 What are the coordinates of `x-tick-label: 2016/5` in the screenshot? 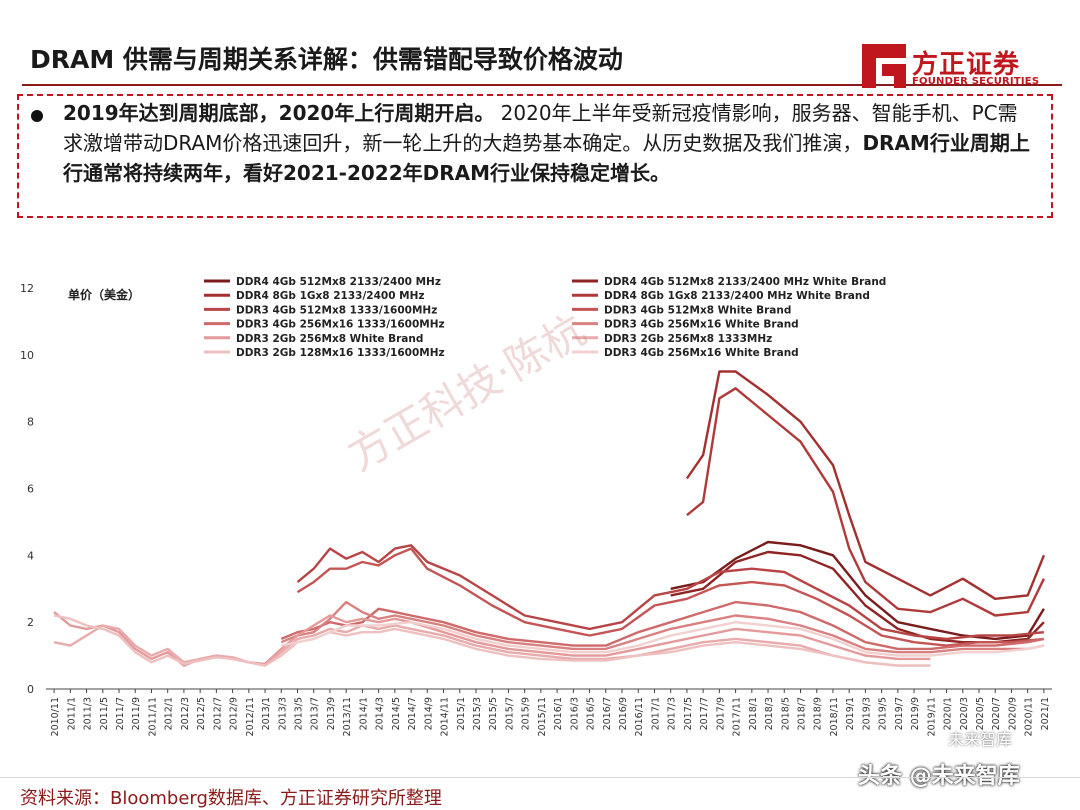 It's located at (591, 713).